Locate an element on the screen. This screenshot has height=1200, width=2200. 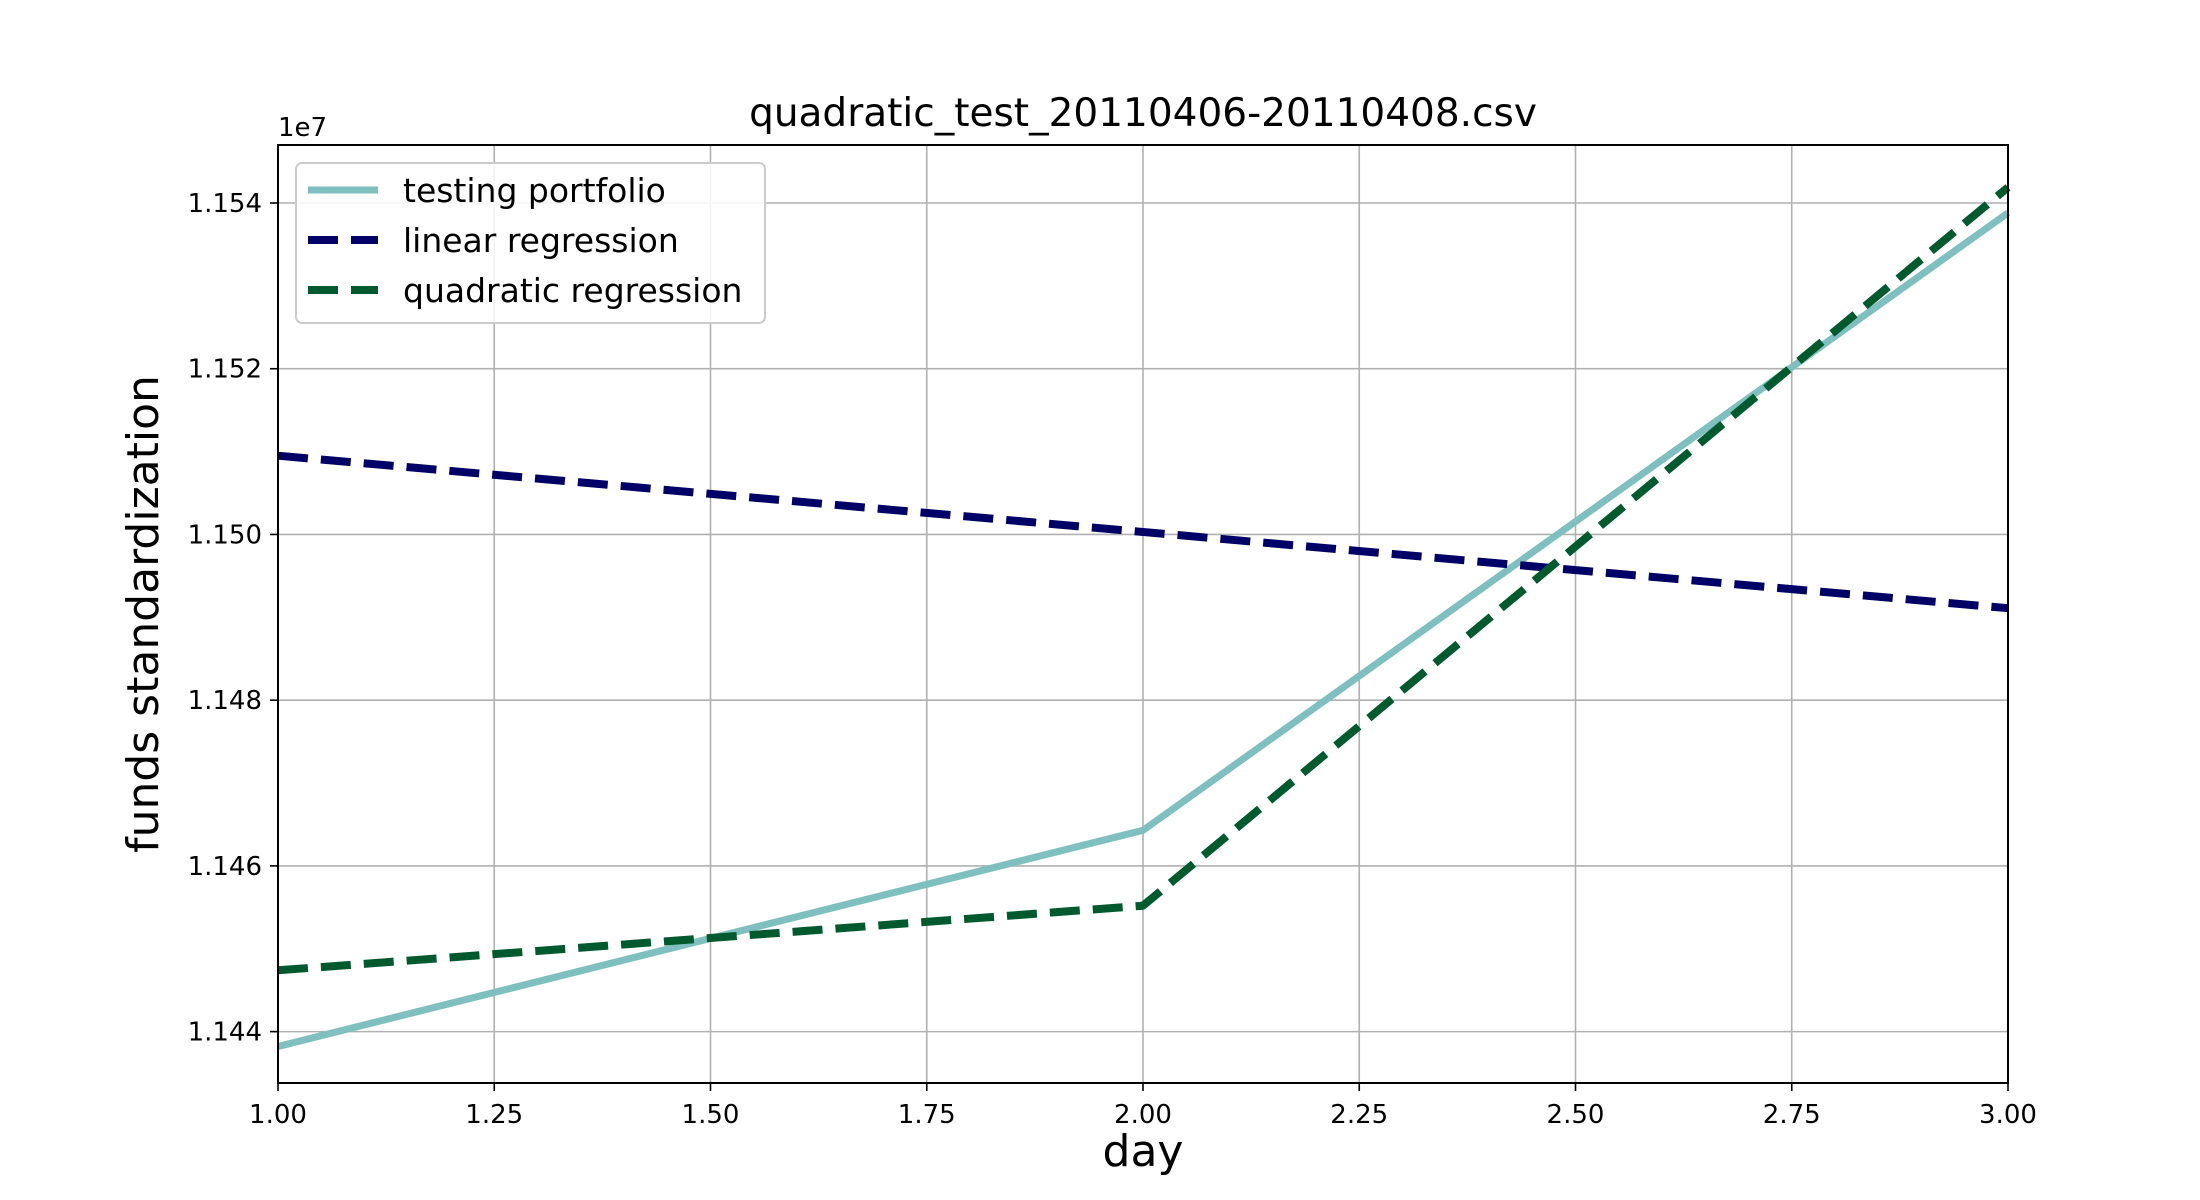
y-tick-label: 1.148 is located at coordinates (225, 701).